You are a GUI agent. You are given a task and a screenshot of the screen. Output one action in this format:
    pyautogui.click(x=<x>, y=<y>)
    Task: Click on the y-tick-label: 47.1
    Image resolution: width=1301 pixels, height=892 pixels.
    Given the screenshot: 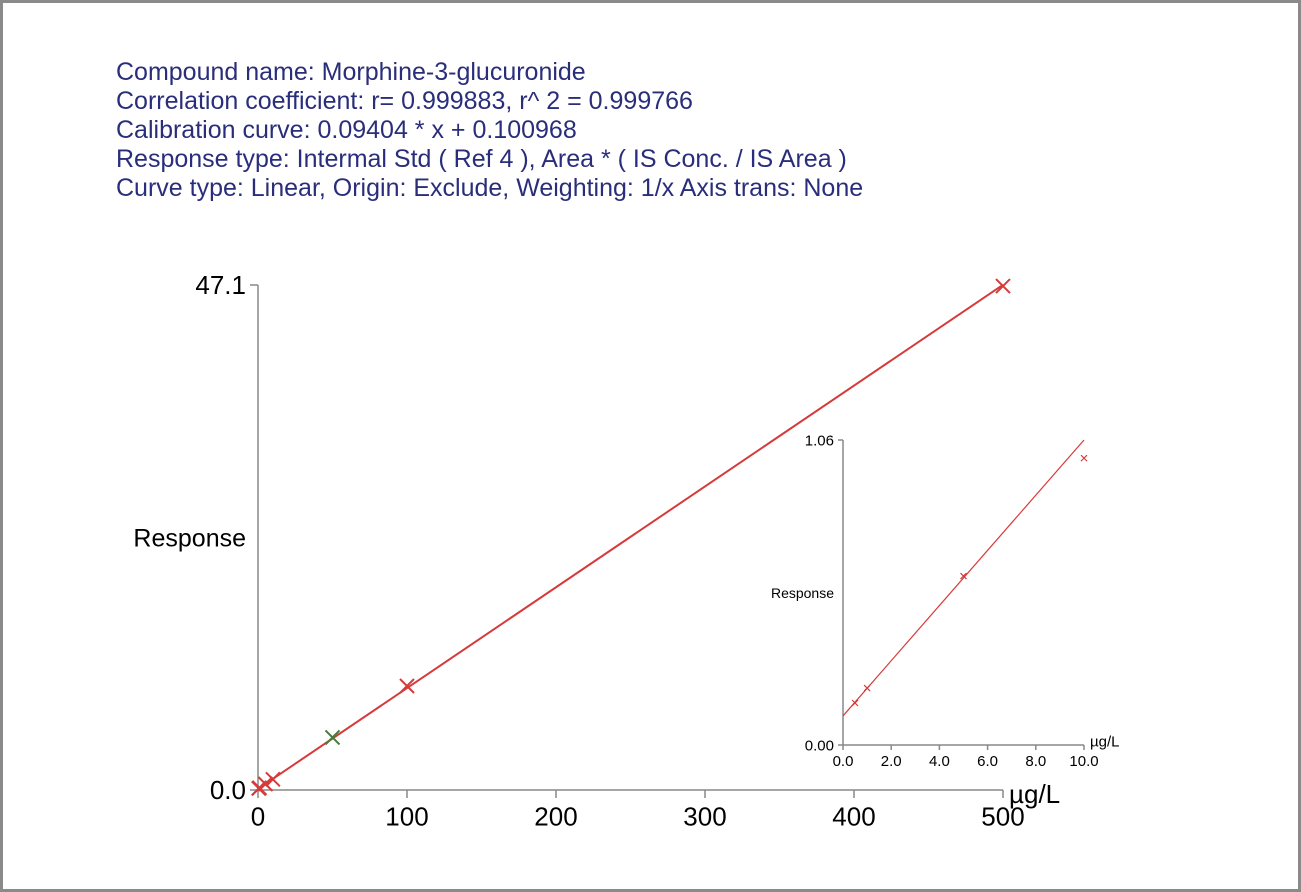 What is the action you would take?
    pyautogui.click(x=220, y=285)
    